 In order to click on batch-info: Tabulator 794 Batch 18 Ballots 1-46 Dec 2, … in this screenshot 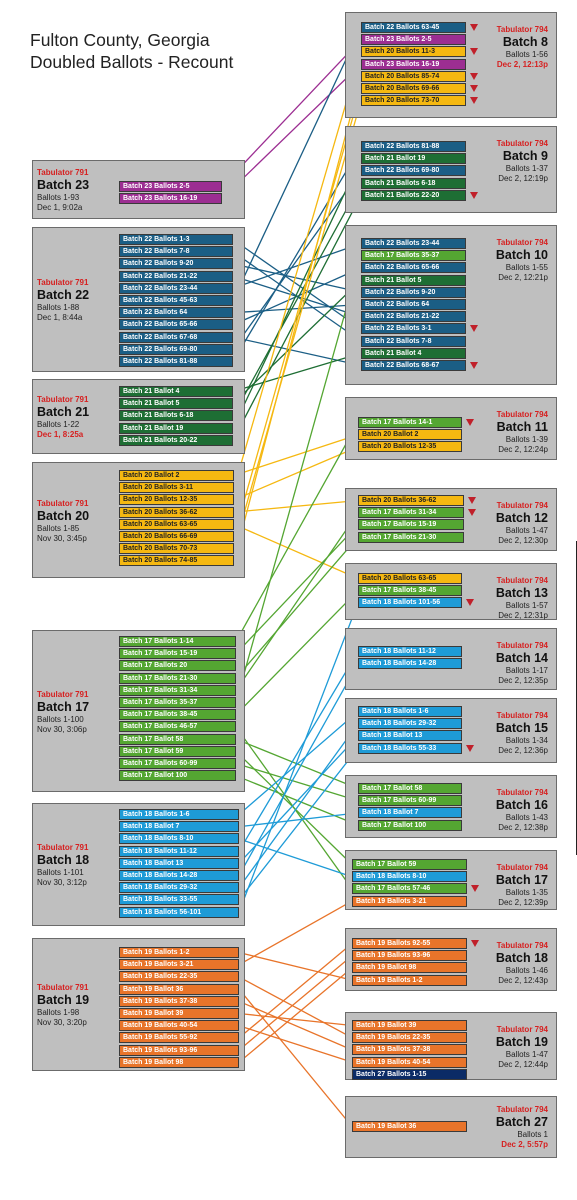, I will do `click(522, 963)`.